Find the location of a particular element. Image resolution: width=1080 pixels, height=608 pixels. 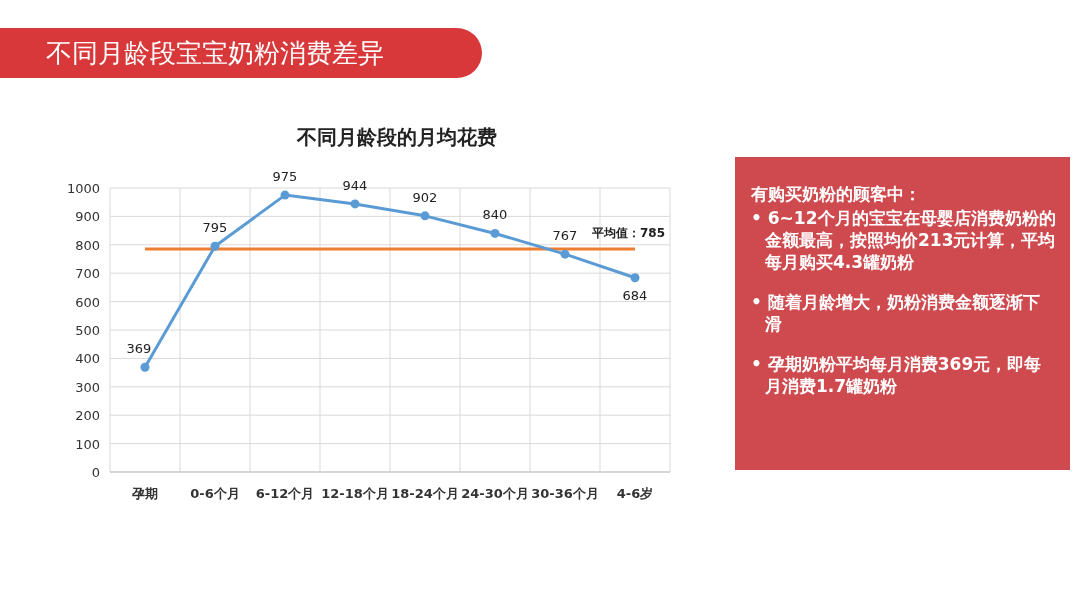

x-tick-label: 12-18个月 is located at coordinates (355, 493).